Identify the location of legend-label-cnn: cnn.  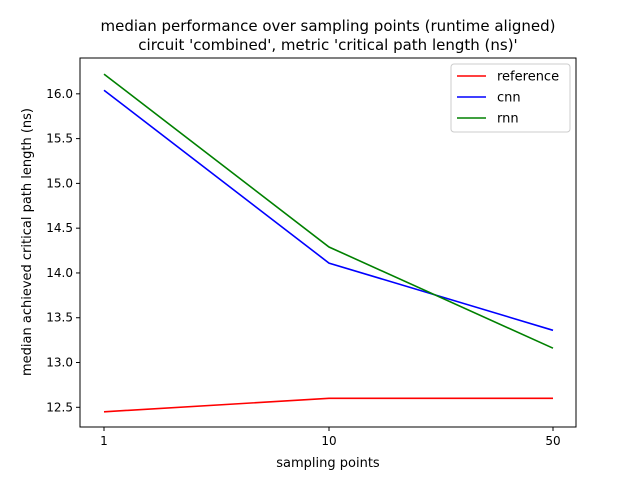
(509, 98).